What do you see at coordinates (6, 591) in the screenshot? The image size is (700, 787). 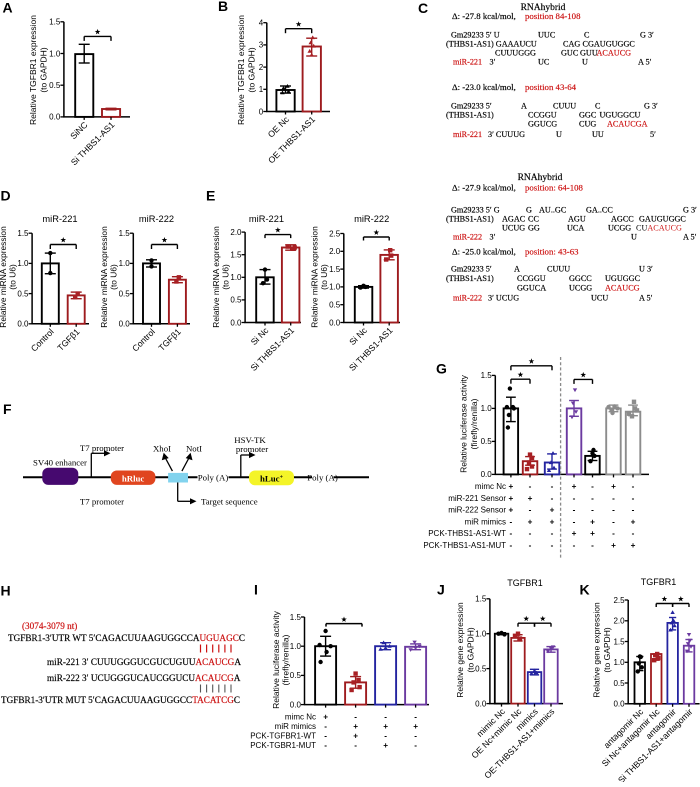 I see `svg-text: H` at bounding box center [6, 591].